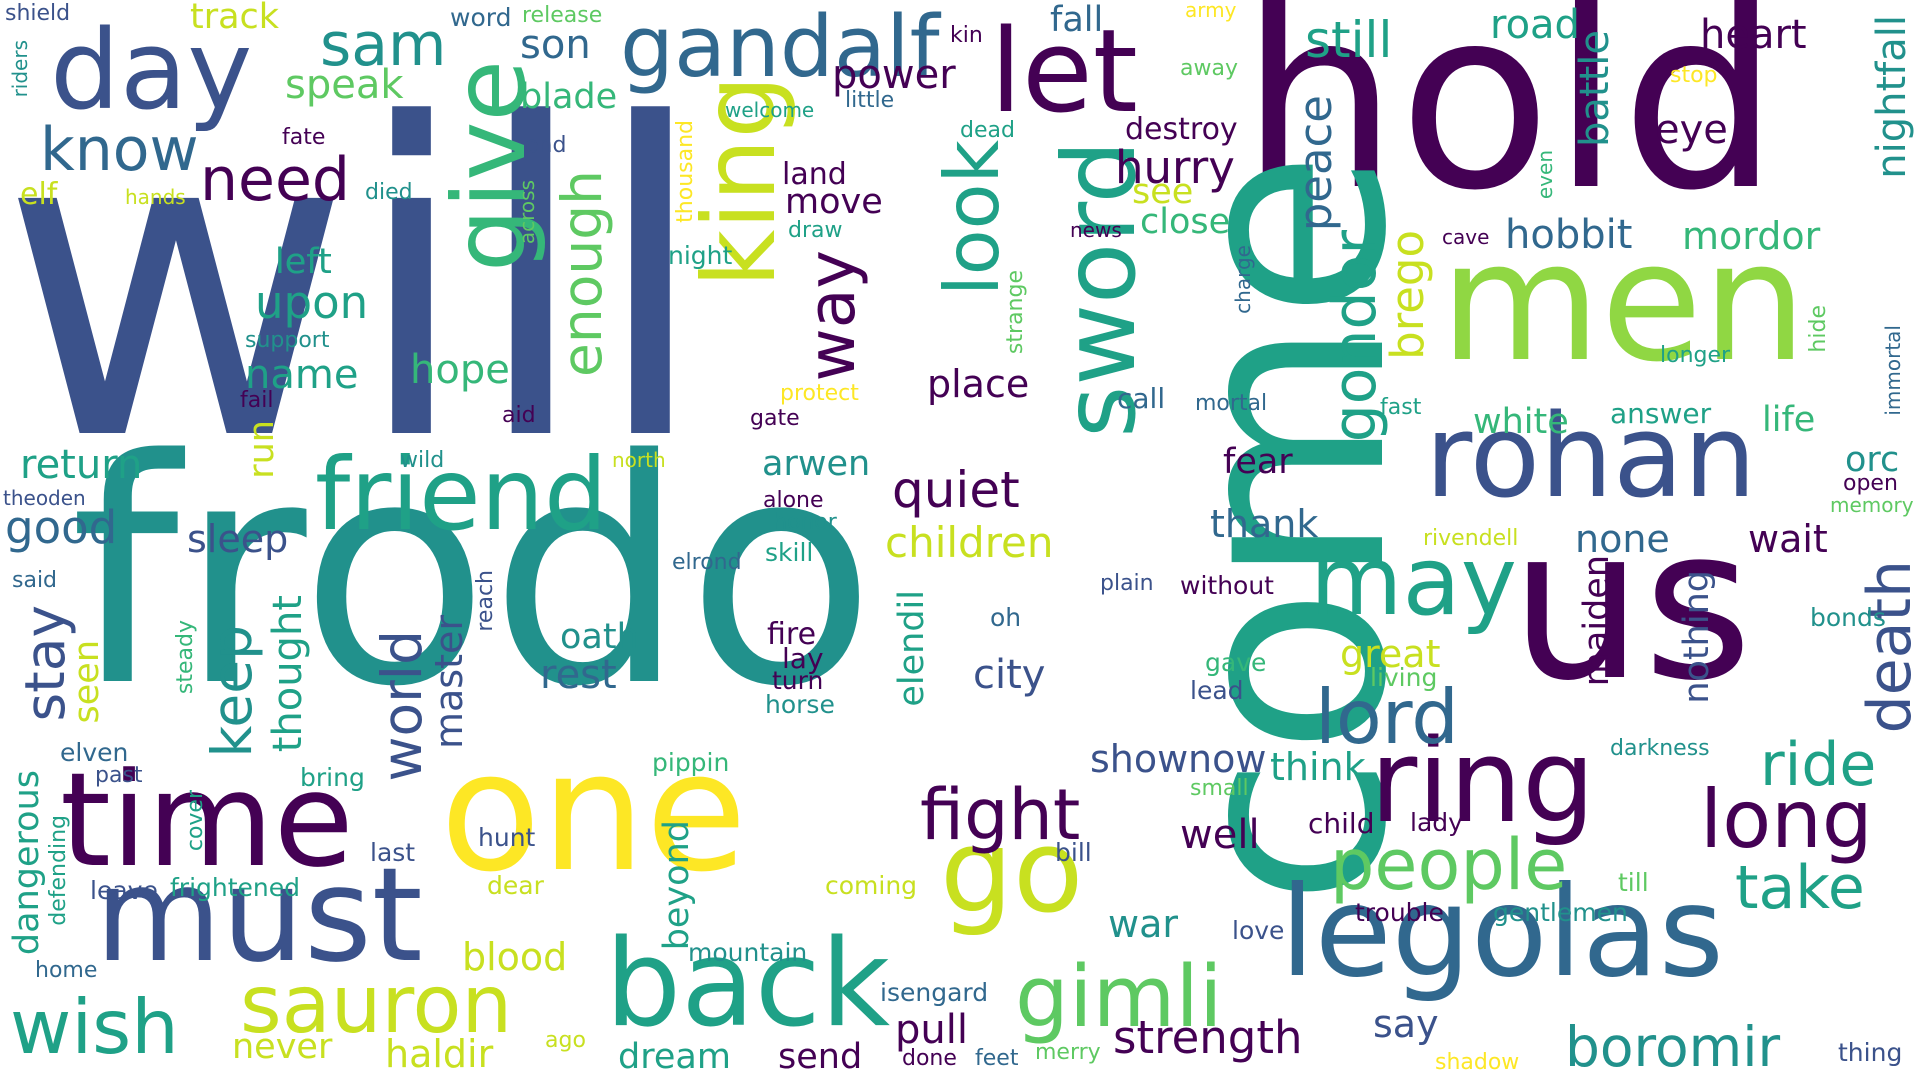 Image resolution: width=1920 pixels, height=1080 pixels. I want to click on word-may: may, so click(1413, 582).